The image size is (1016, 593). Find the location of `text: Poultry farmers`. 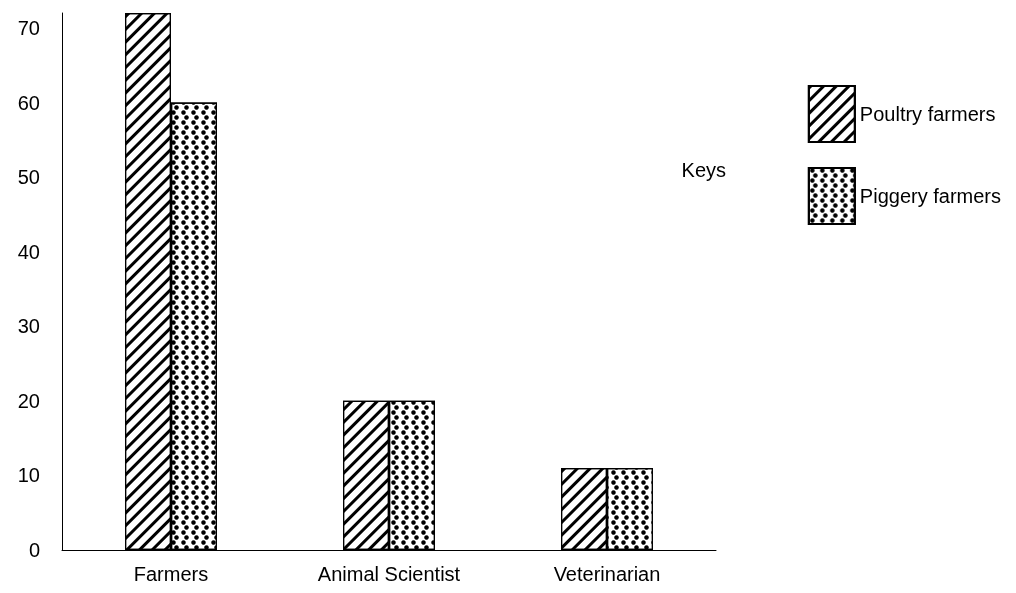

text: Poultry farmers is located at coordinates (927, 114).